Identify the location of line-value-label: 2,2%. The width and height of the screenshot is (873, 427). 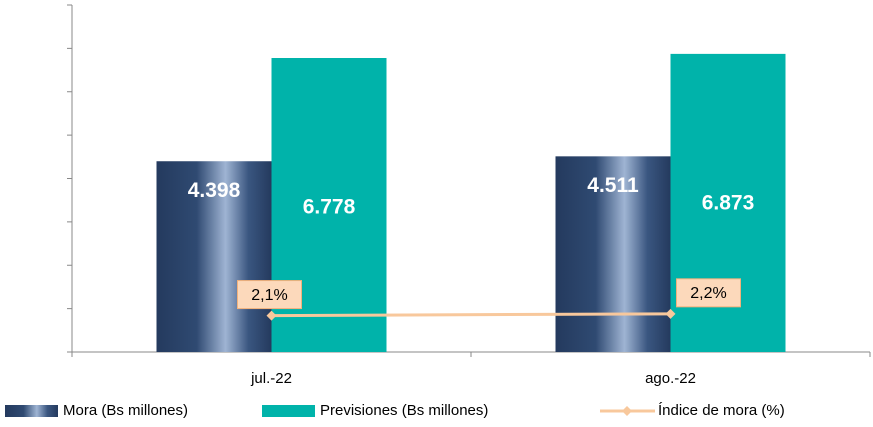
(708, 293).